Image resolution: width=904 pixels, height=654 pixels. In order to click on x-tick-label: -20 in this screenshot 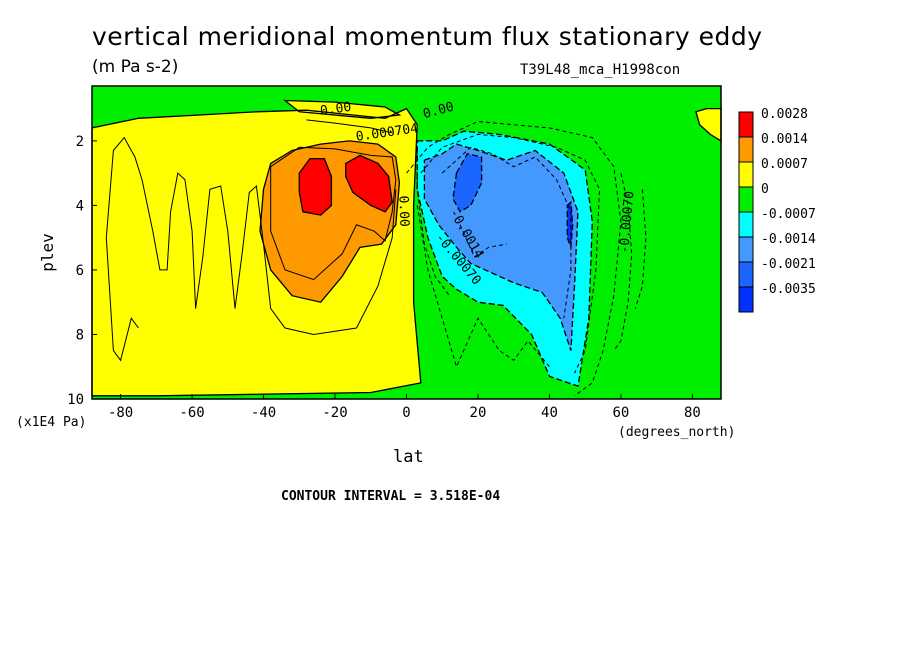, I will do `click(334, 413)`.